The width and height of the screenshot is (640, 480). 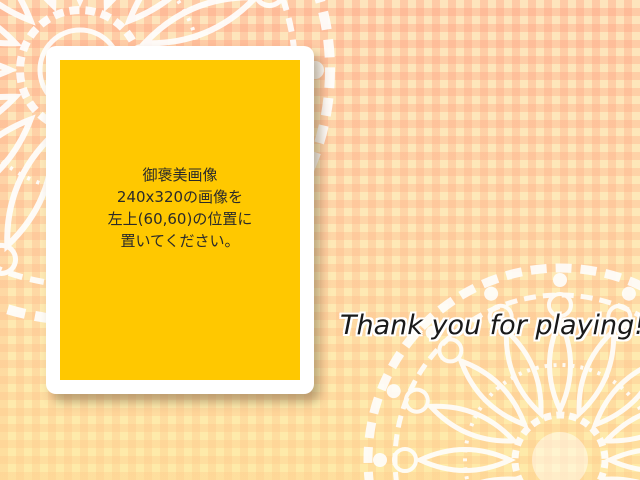 What do you see at coordinates (180, 197) in the screenshot?
I see `reward-caption-line-2: 240x320の画像を` at bounding box center [180, 197].